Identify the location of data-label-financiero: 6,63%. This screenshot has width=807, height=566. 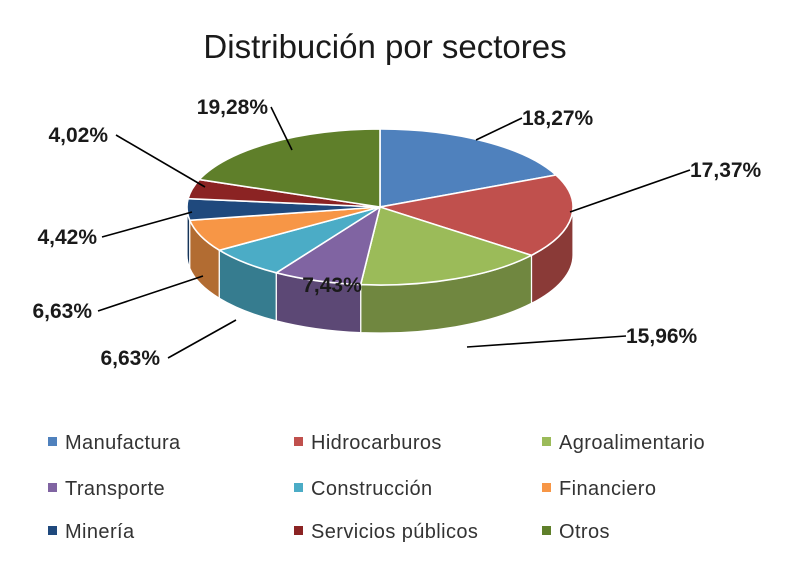
(62, 311).